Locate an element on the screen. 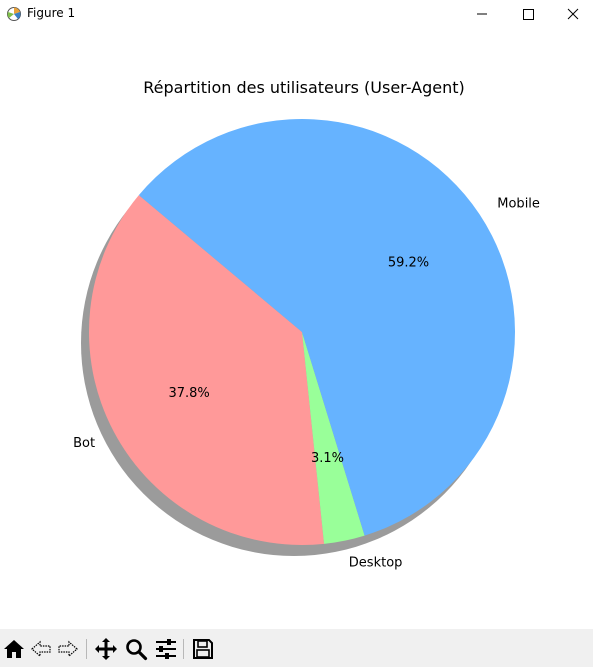  window-title: Figure 1 is located at coordinates (51, 13).